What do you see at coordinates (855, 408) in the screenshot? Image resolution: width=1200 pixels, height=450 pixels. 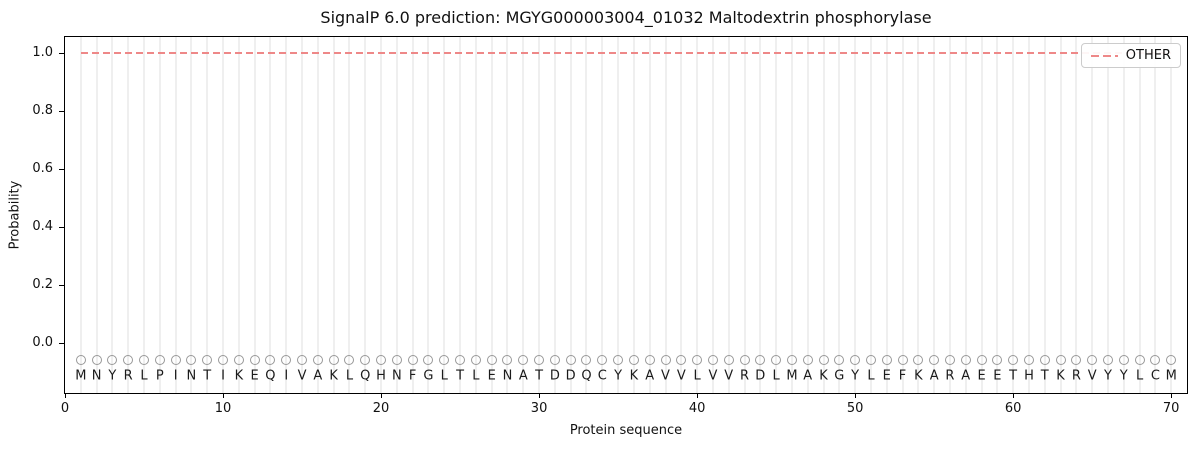 I see `x-tick-label: 50` at bounding box center [855, 408].